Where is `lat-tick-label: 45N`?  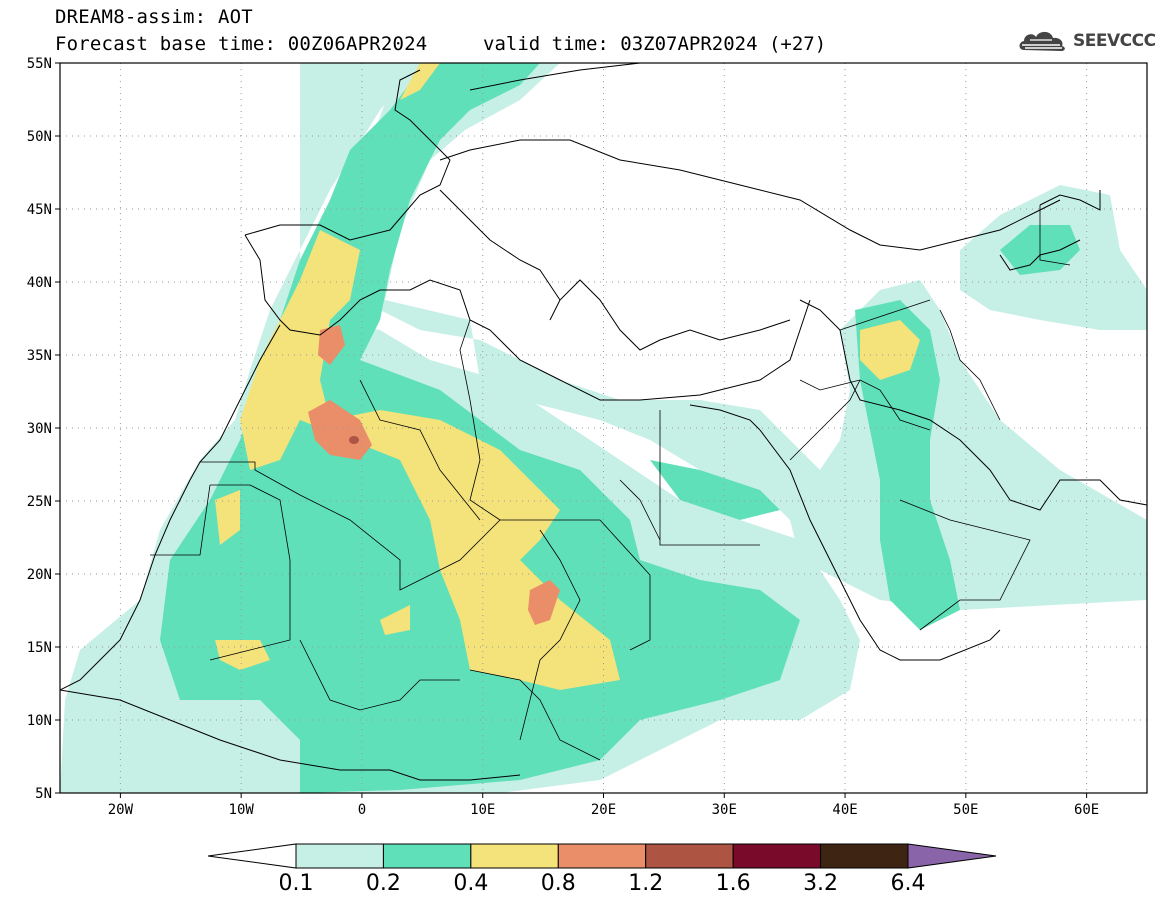
lat-tick-label: 45N is located at coordinates (39, 210).